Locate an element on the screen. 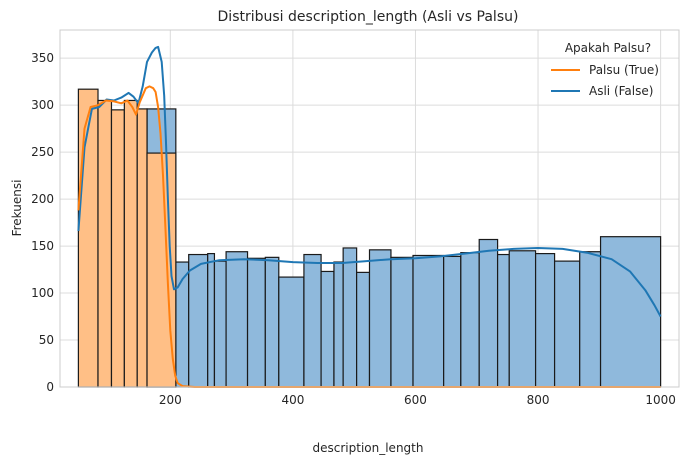 This screenshot has height=463, width=687. y-tick-label: 100 is located at coordinates (42, 293).